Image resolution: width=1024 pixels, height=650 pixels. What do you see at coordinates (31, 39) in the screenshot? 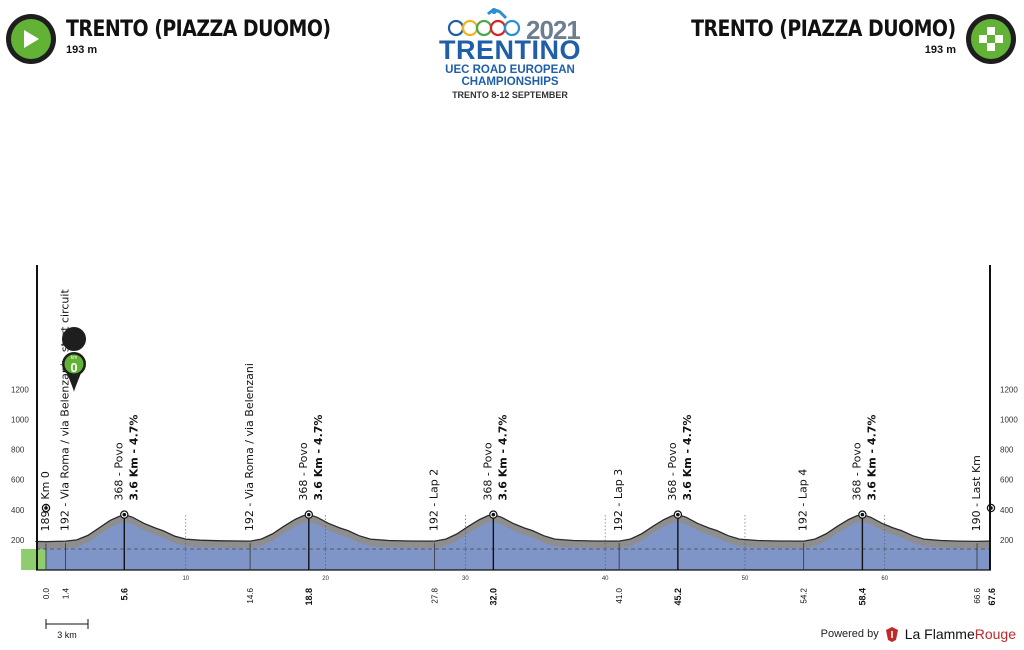
I see `start-play-icon` at bounding box center [31, 39].